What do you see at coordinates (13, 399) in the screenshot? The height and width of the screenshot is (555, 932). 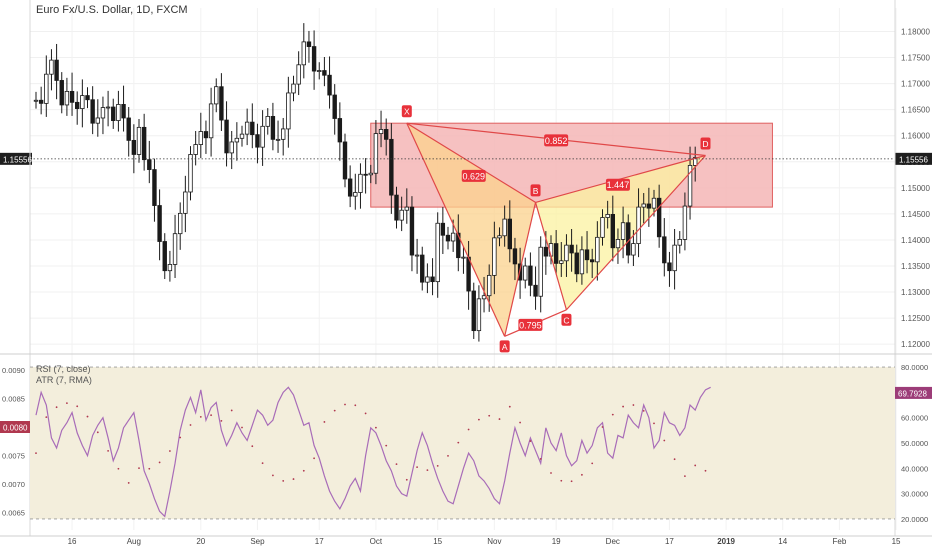 I see `atr-tick-label: 0.0085` at bounding box center [13, 399].